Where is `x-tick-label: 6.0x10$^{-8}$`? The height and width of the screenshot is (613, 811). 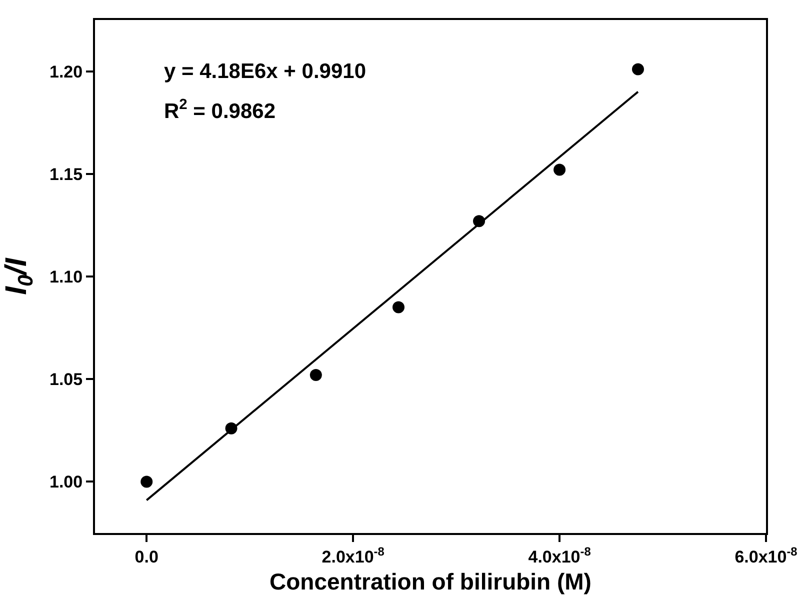
x-tick-label: 6.0x10$^{-8}$ is located at coordinates (766, 555).